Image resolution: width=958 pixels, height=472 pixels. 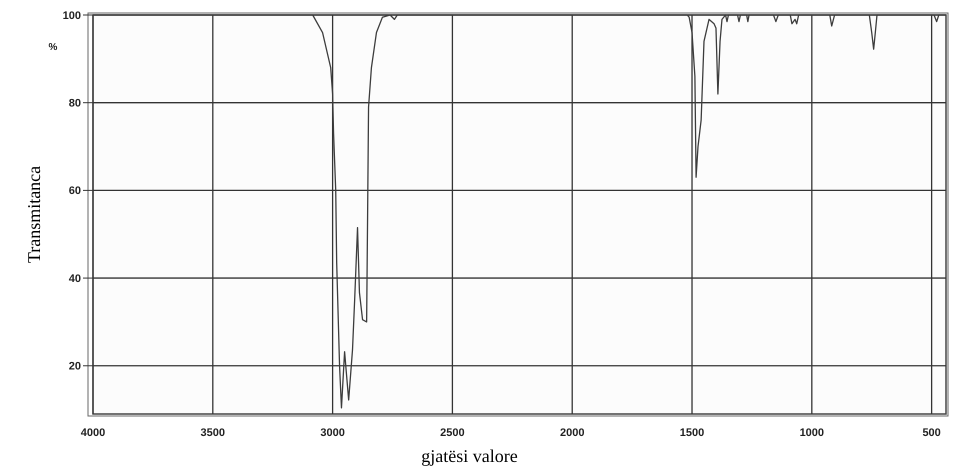 What do you see at coordinates (931, 433) in the screenshot?
I see `x-tick-label: 500` at bounding box center [931, 433].